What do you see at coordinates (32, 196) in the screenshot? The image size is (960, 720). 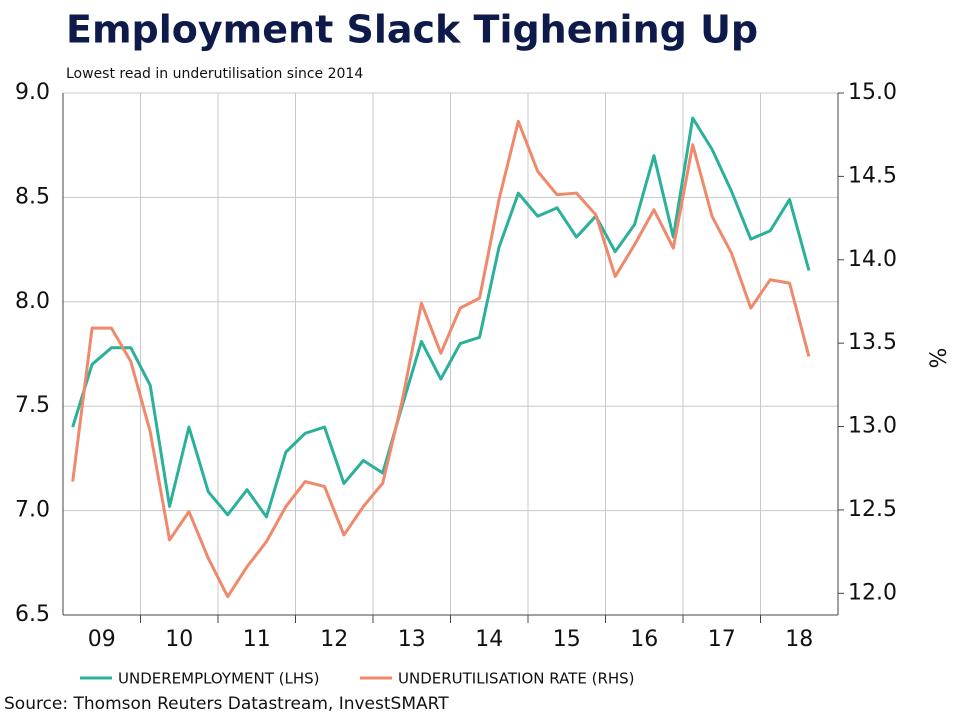 I see `y-tick-label: 8.5` at bounding box center [32, 196].